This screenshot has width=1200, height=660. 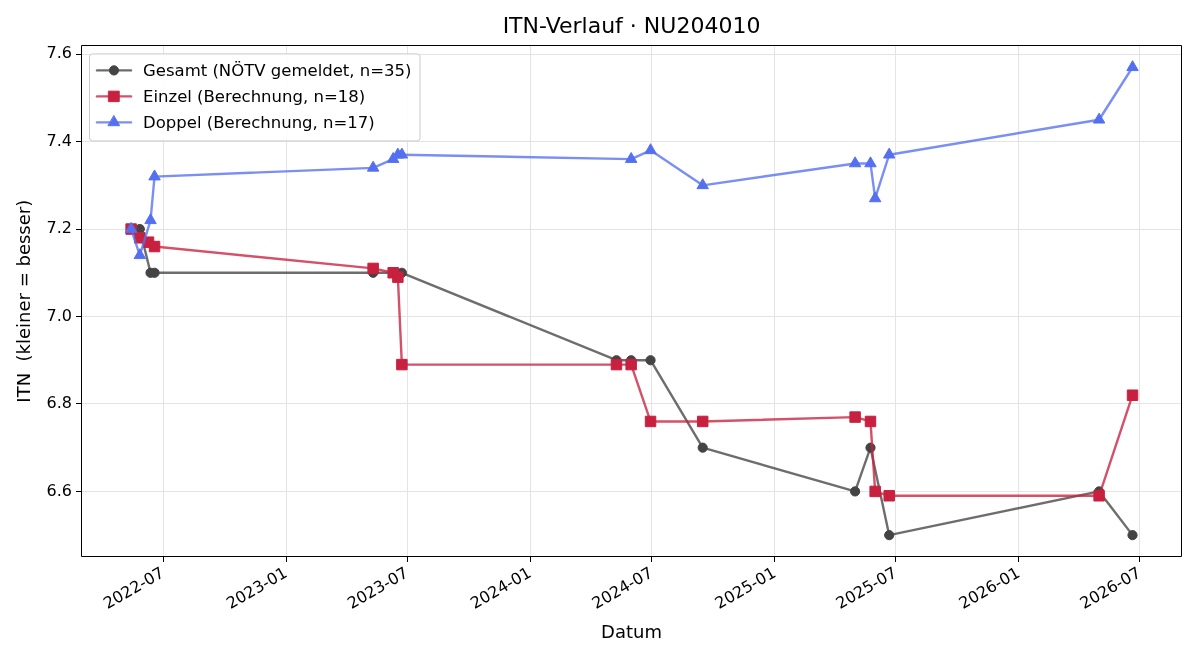 What do you see at coordinates (59, 403) in the screenshot?
I see `y-tick-label: 6.8` at bounding box center [59, 403].